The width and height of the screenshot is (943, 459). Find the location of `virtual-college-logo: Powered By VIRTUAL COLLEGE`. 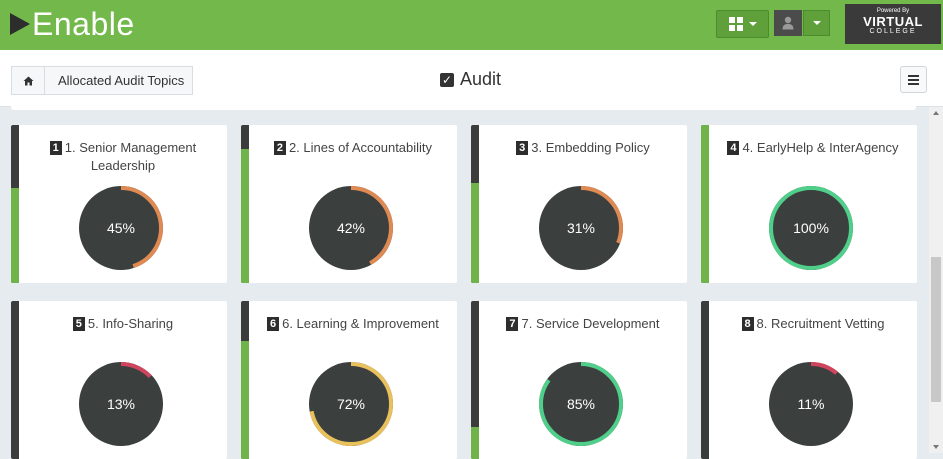

virtual-college-logo: Powered By VIRTUAL COLLEGE is located at coordinates (893, 24).